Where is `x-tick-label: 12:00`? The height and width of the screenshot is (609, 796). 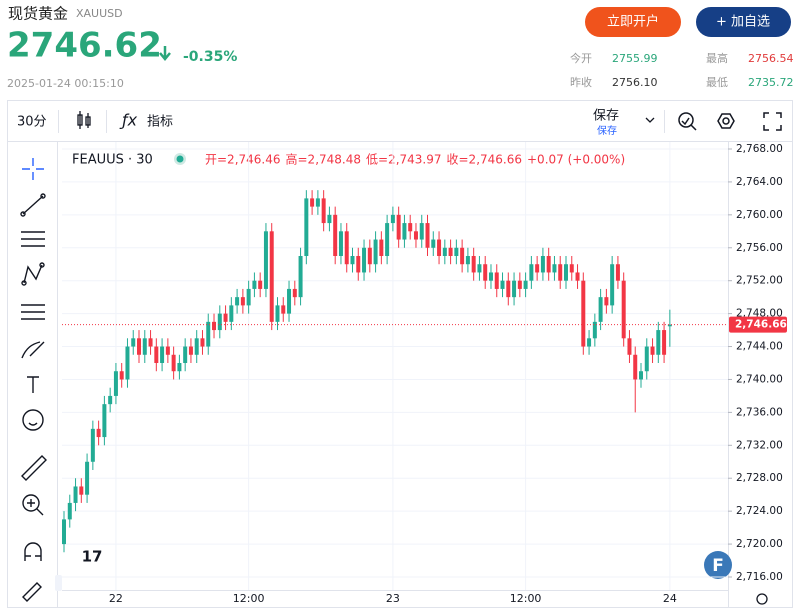
x-tick-label: 12:00 is located at coordinates (249, 598).